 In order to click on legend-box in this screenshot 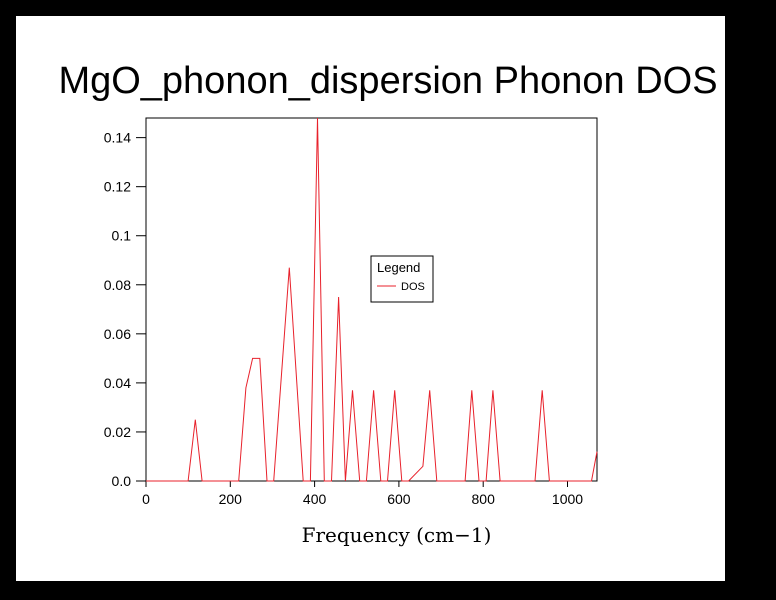, I will do `click(402, 279)`.